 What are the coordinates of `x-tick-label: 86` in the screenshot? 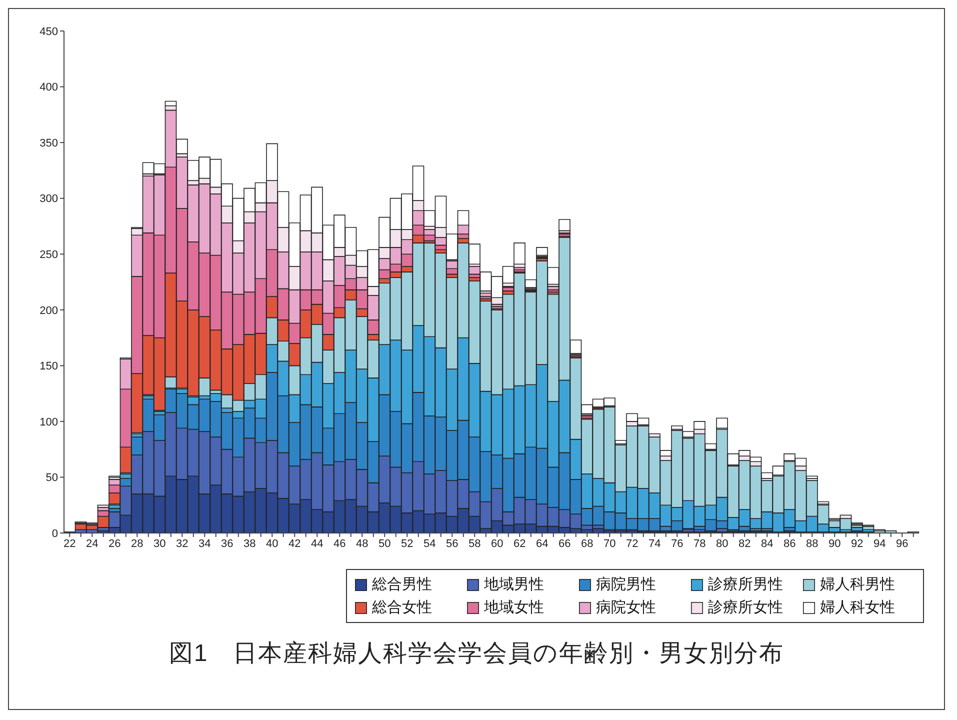 It's located at (790, 544).